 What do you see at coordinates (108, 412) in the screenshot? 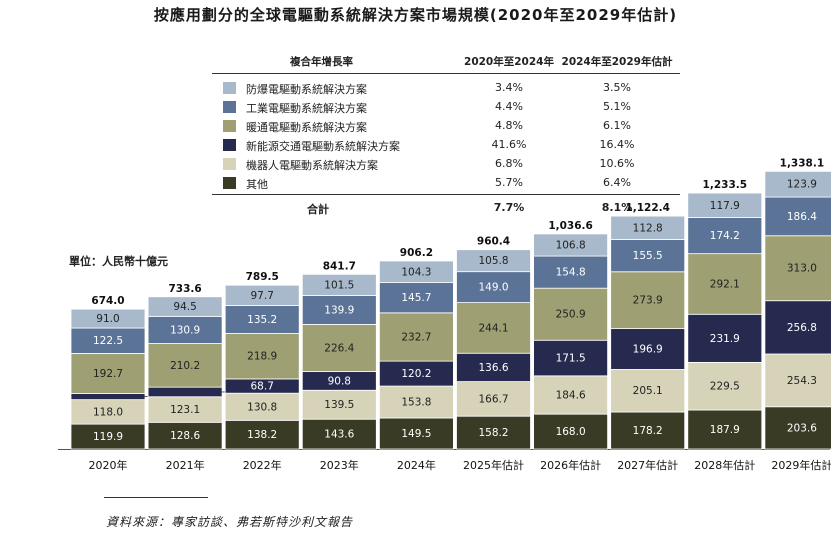
I see `data-label: 118.0` at bounding box center [108, 412].